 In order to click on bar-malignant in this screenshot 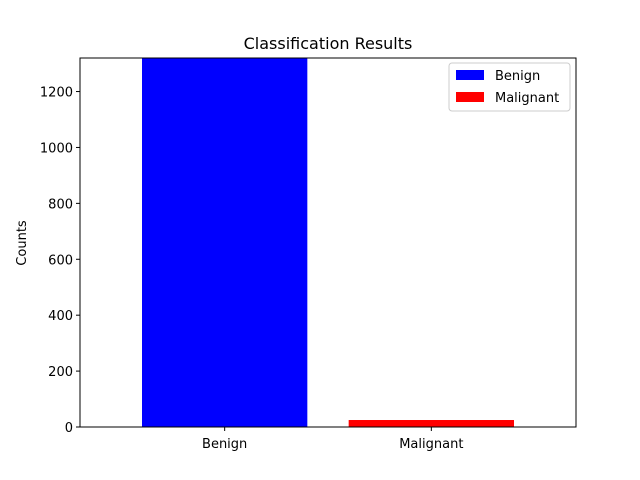, I will do `click(431, 423)`.